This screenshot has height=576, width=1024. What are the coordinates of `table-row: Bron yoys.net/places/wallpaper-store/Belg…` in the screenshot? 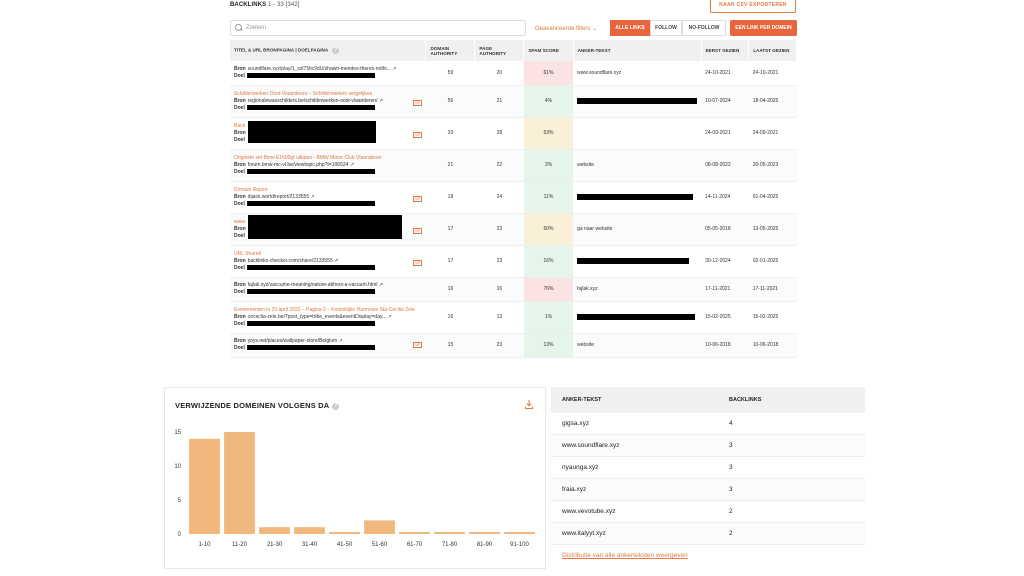 It's located at (513, 345).